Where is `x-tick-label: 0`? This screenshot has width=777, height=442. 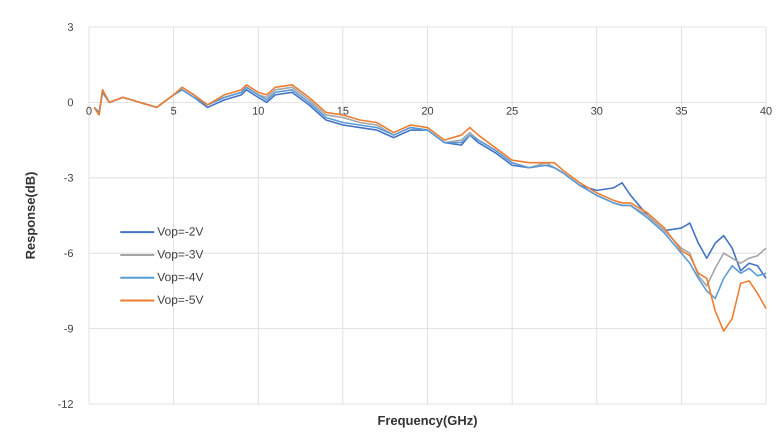
x-tick-label: 0 is located at coordinates (89, 110).